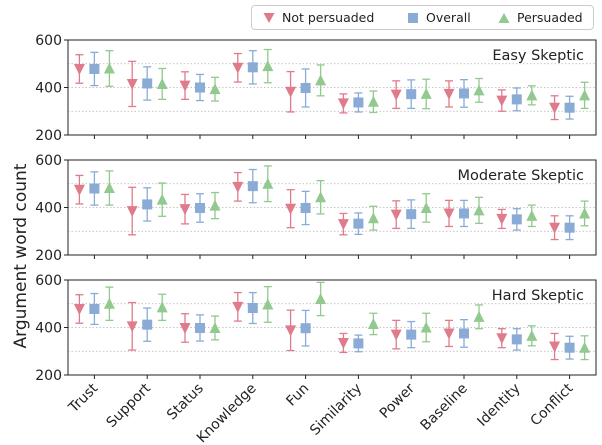  I want to click on panel-title: Easy Skeptic, so click(538, 56).